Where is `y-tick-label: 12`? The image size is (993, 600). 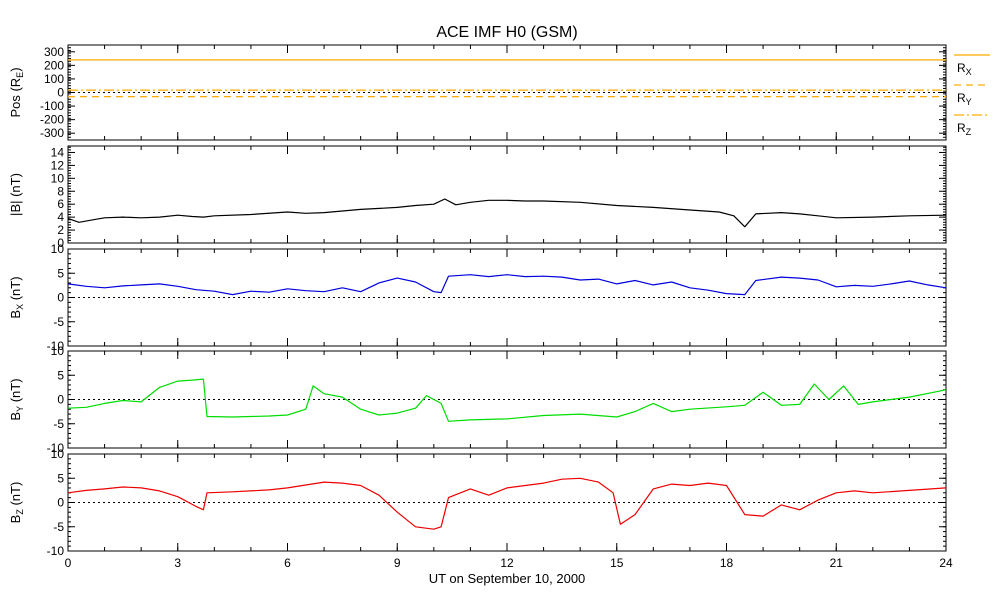 y-tick-label: 12 is located at coordinates (58, 165).